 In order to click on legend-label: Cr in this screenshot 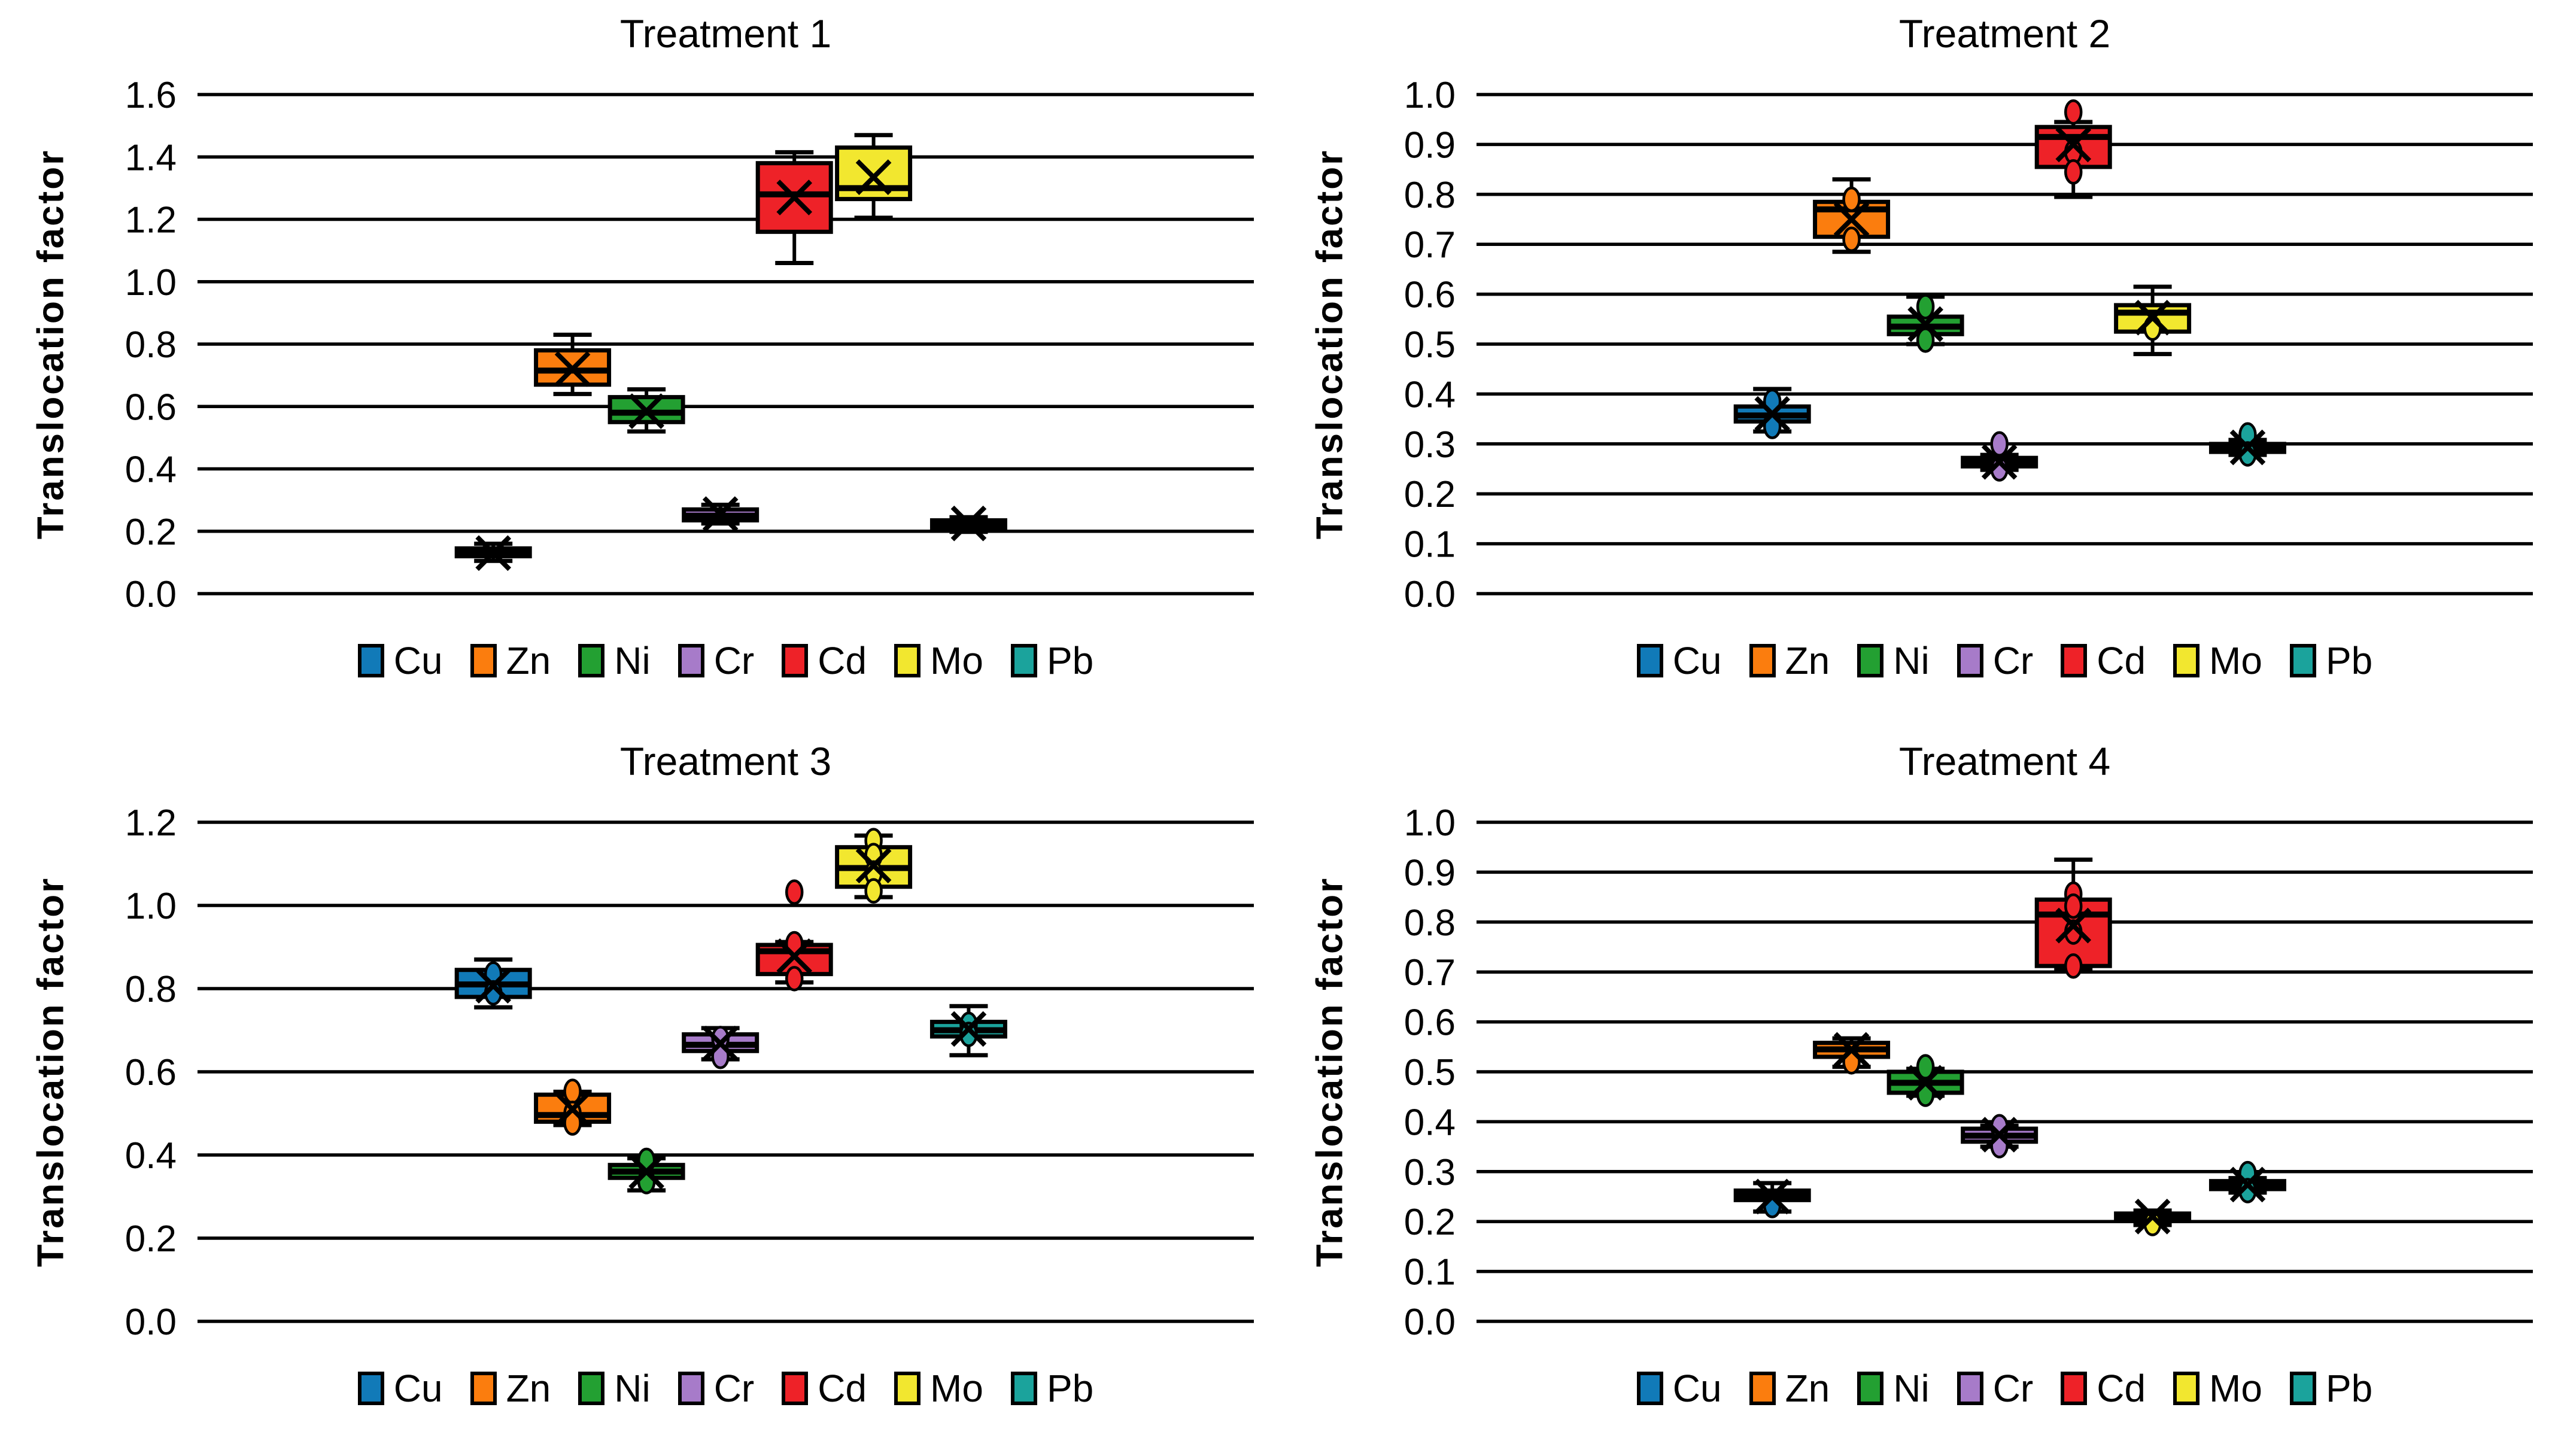, I will do `click(2013, 1388)`.